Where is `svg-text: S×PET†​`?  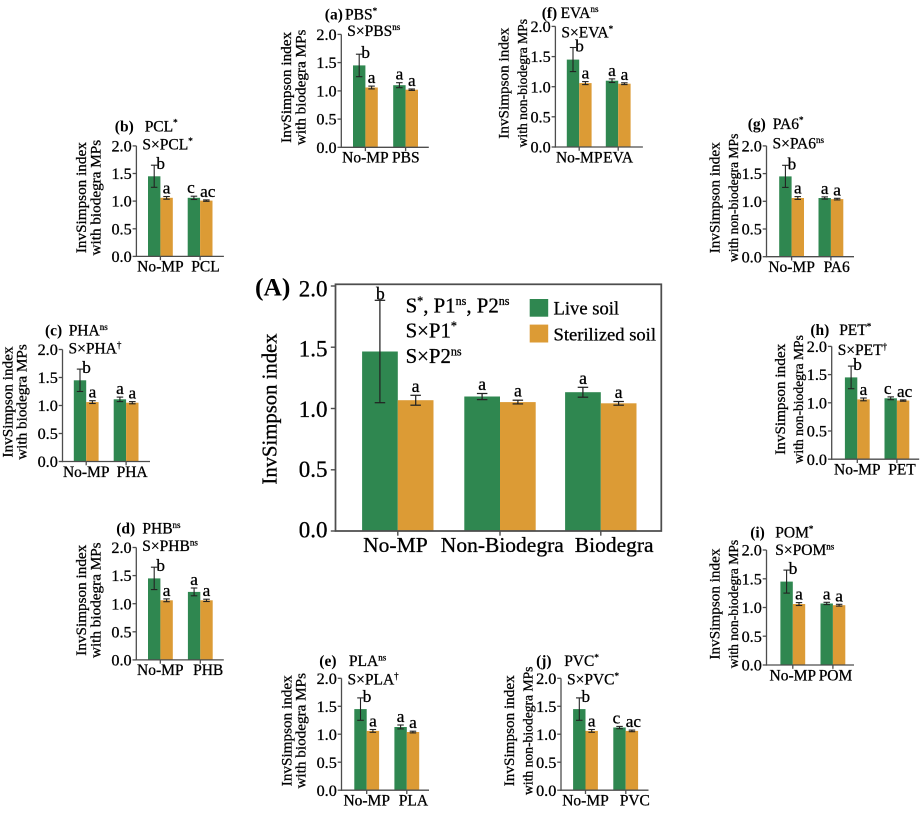 svg-text: S×PET†​ is located at coordinates (863, 350).